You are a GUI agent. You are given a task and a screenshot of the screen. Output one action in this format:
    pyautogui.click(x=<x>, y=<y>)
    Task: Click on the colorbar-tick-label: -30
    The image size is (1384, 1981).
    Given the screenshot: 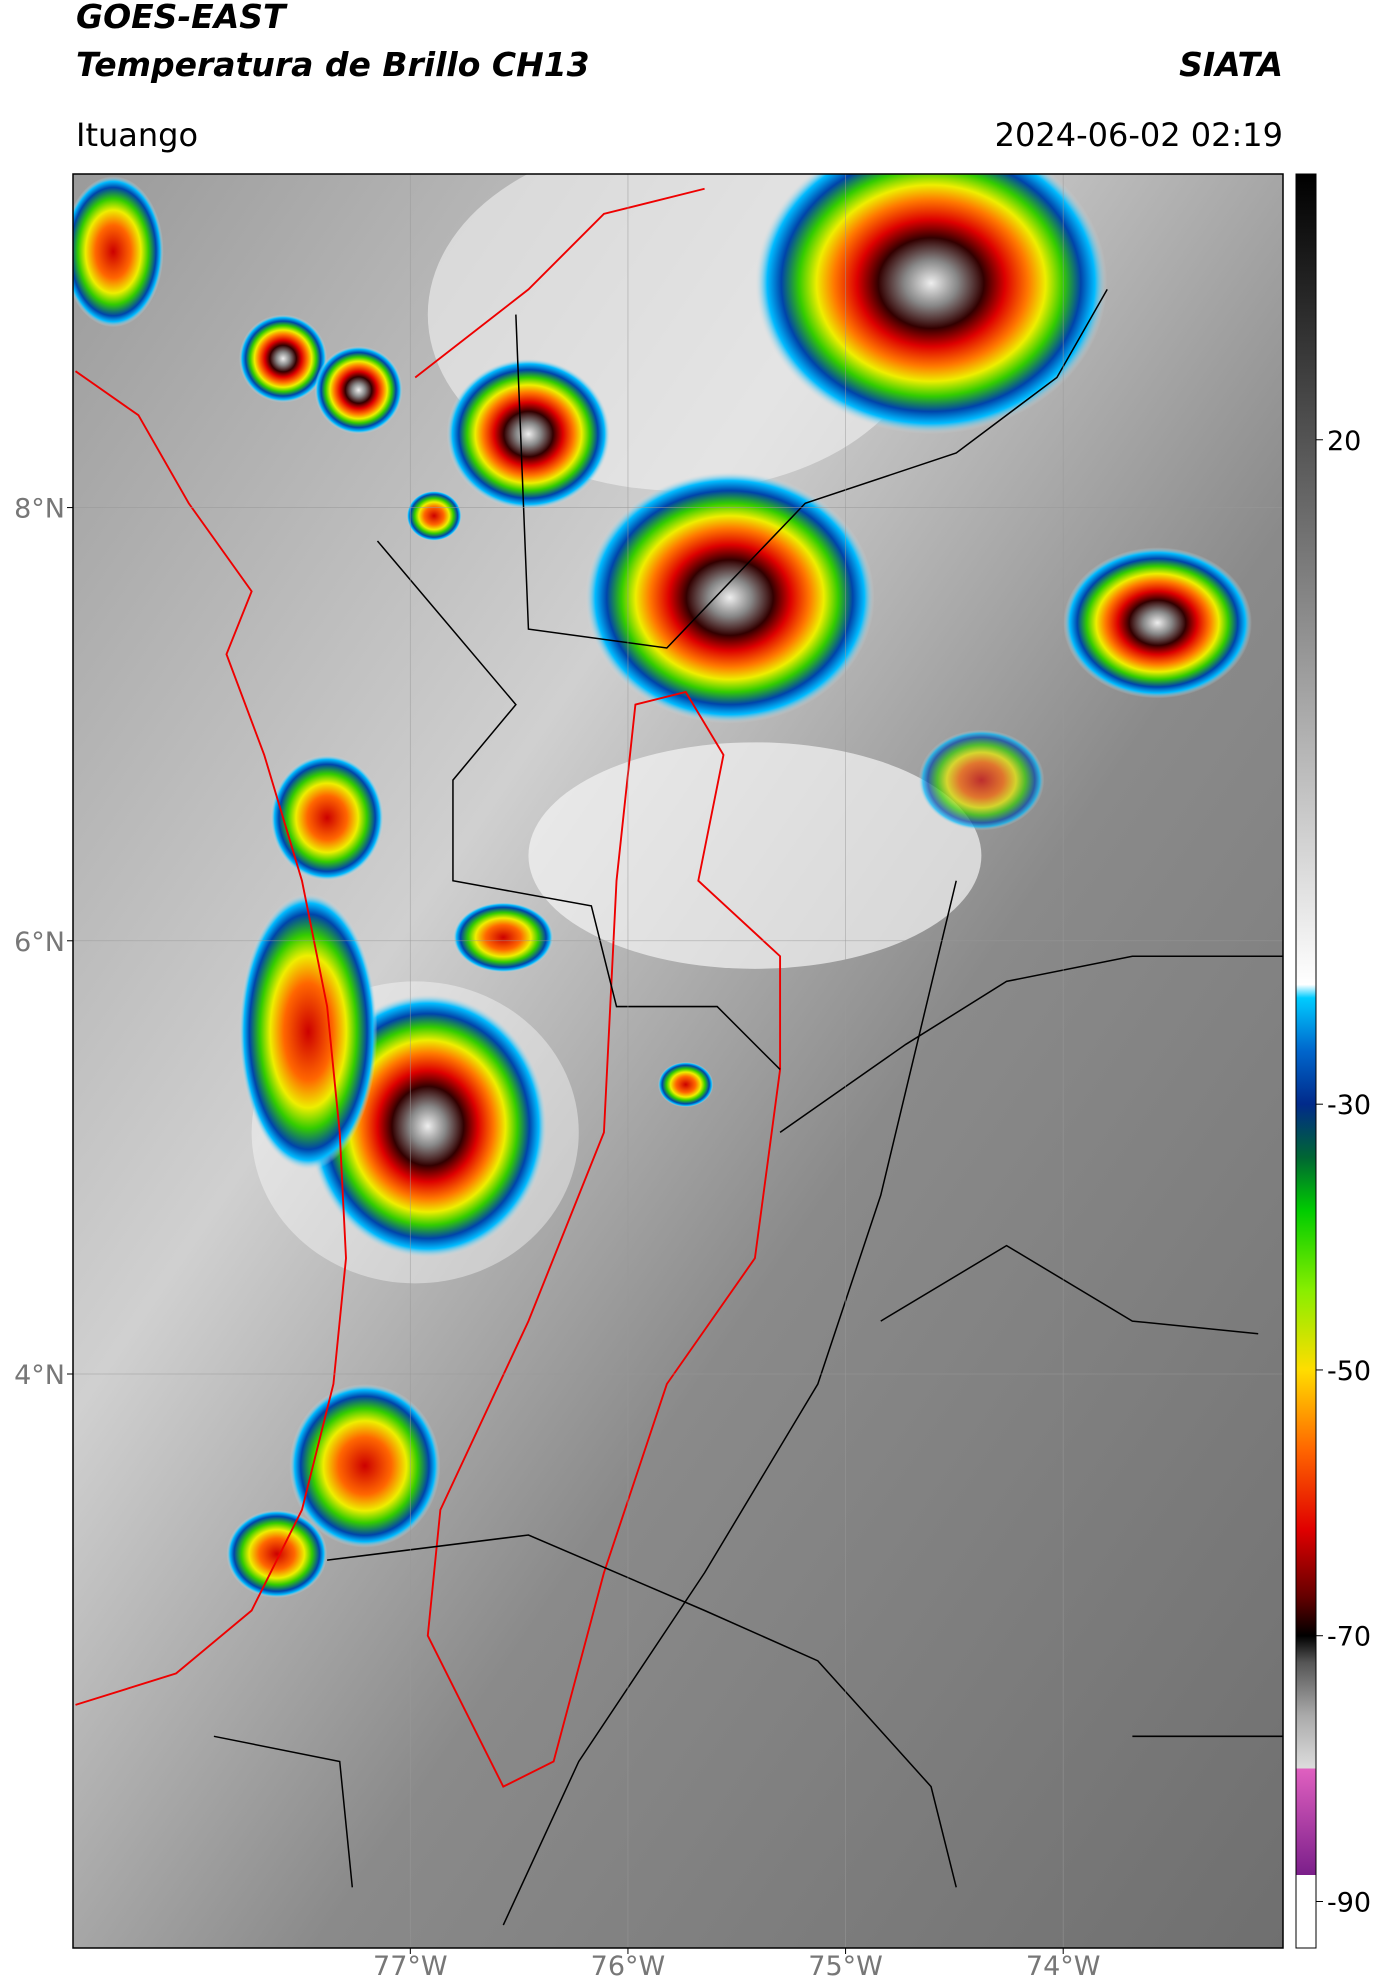 What is the action you would take?
    pyautogui.click(x=1349, y=1105)
    